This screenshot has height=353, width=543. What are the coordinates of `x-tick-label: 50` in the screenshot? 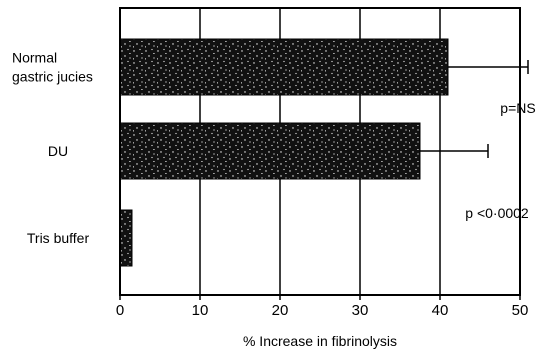 It's located at (520, 310).